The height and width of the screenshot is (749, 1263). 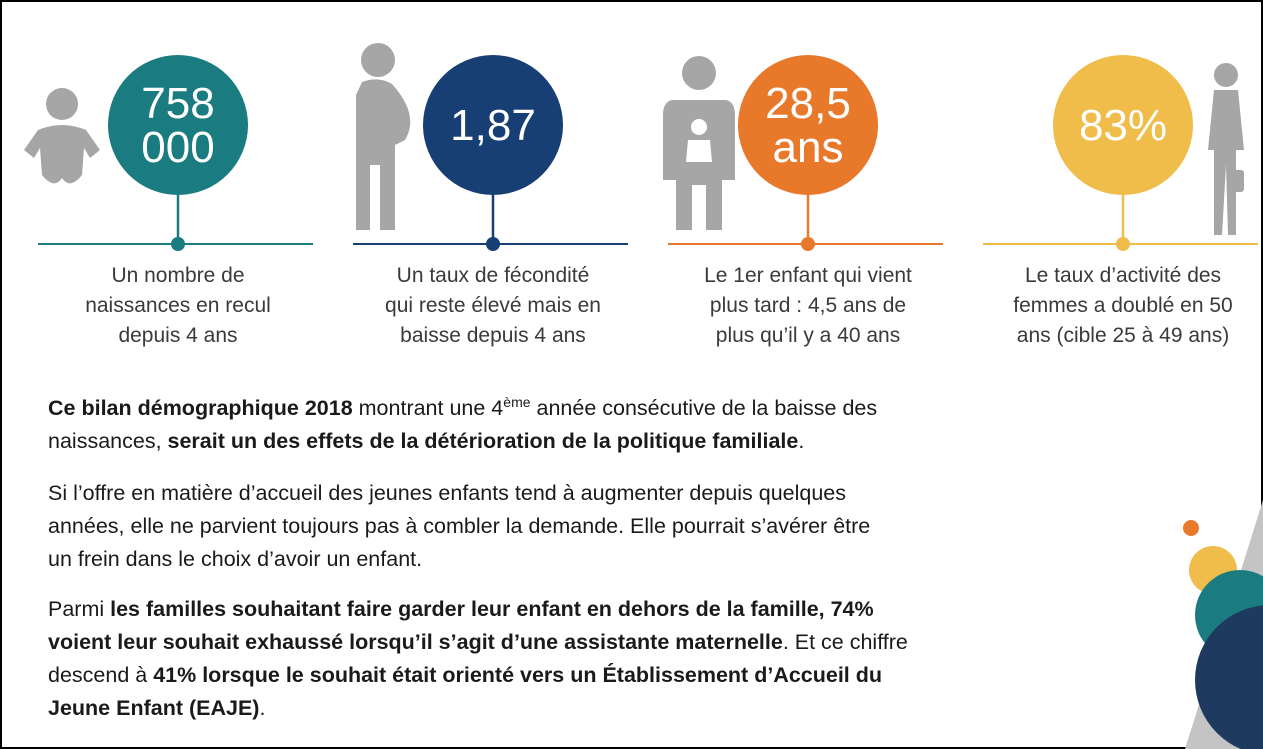 What do you see at coordinates (704, 408) in the screenshot?
I see `text-run: année consécutive de la baisse des` at bounding box center [704, 408].